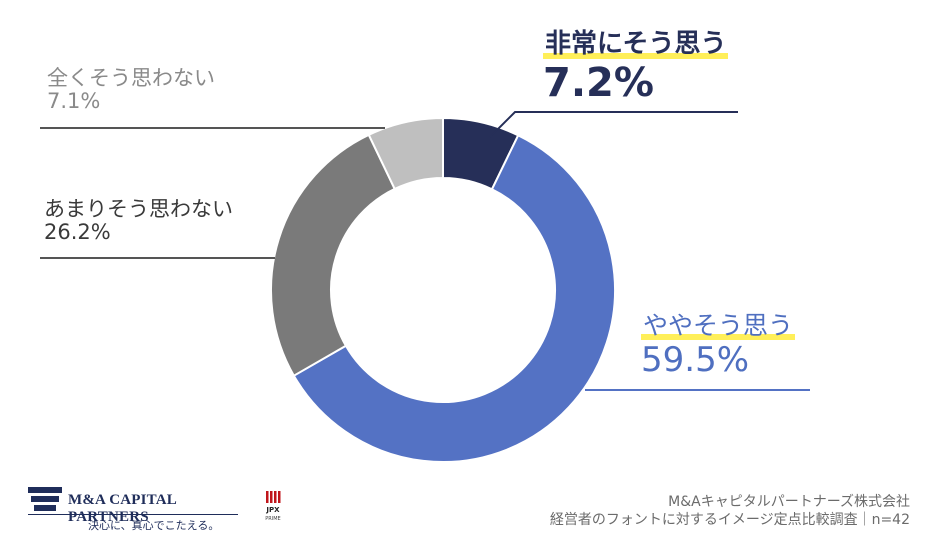 Image resolution: width=930 pixels, height=546 pixels. I want to click on label-not-at-all: 全くそう思わない 7.1%, so click(131, 90).